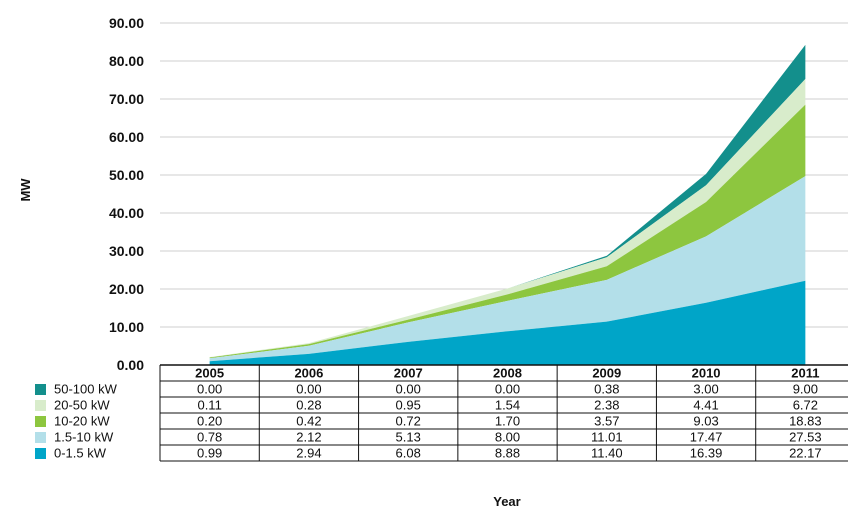 The width and height of the screenshot is (848, 511). What do you see at coordinates (209, 421) in the screenshot?
I see `data-label: 0.20` at bounding box center [209, 421].